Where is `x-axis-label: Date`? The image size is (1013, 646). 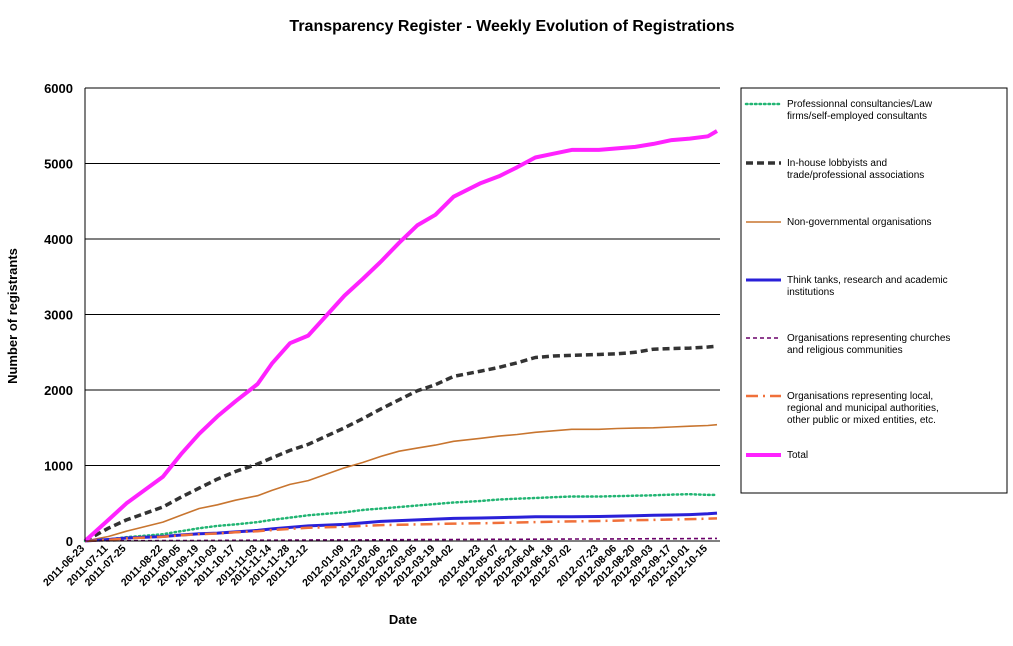
x-axis-label: Date is located at coordinates (403, 619).